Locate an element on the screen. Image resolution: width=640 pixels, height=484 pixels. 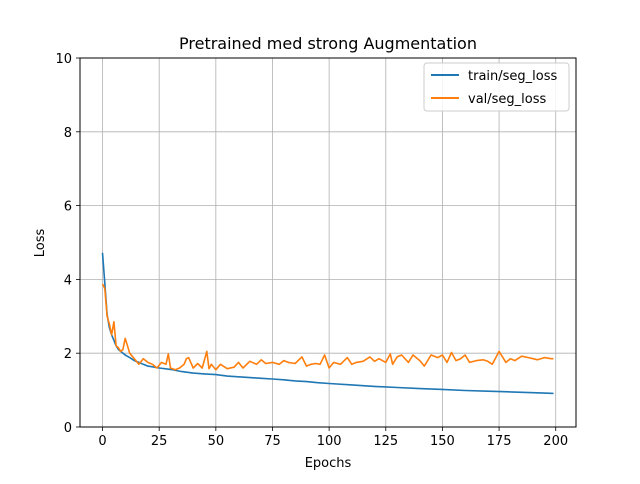
x-tick-label: 25 is located at coordinates (159, 441).